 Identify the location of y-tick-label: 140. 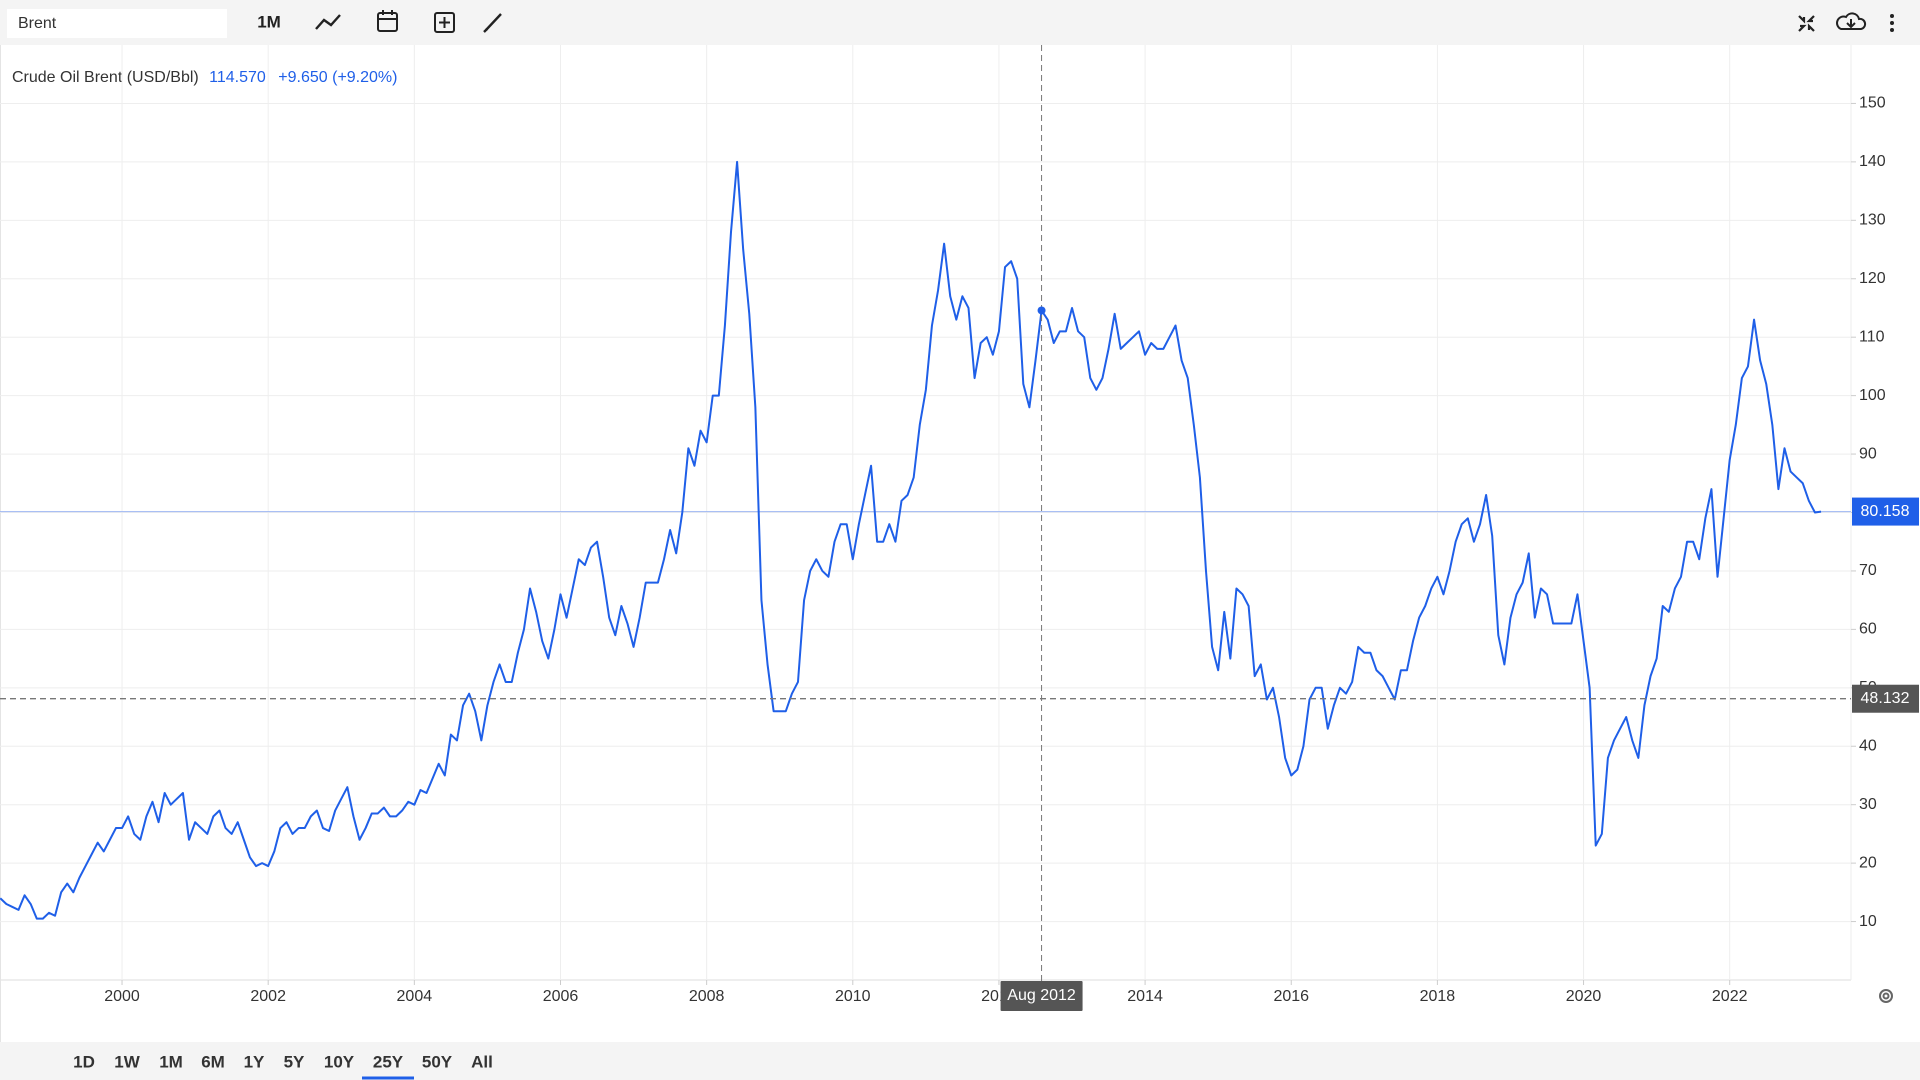
(1872, 161).